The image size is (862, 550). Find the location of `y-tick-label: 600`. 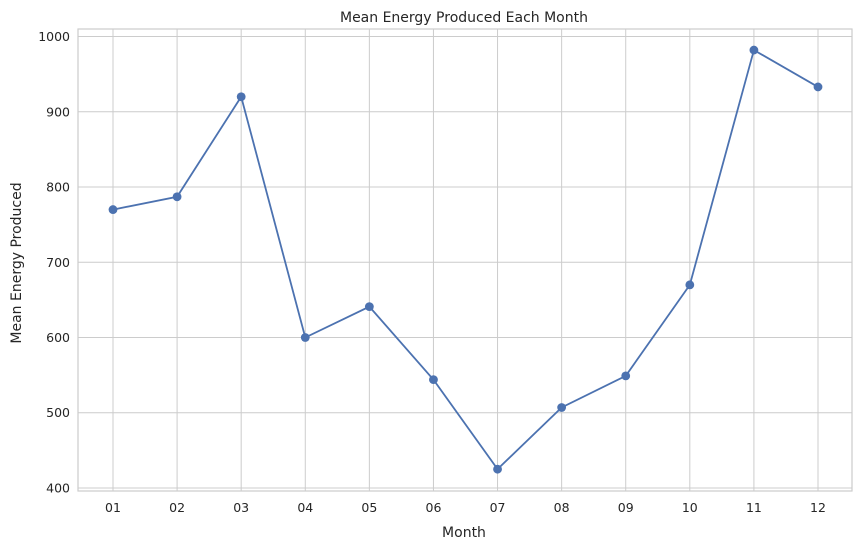

y-tick-label: 600 is located at coordinates (58, 337).